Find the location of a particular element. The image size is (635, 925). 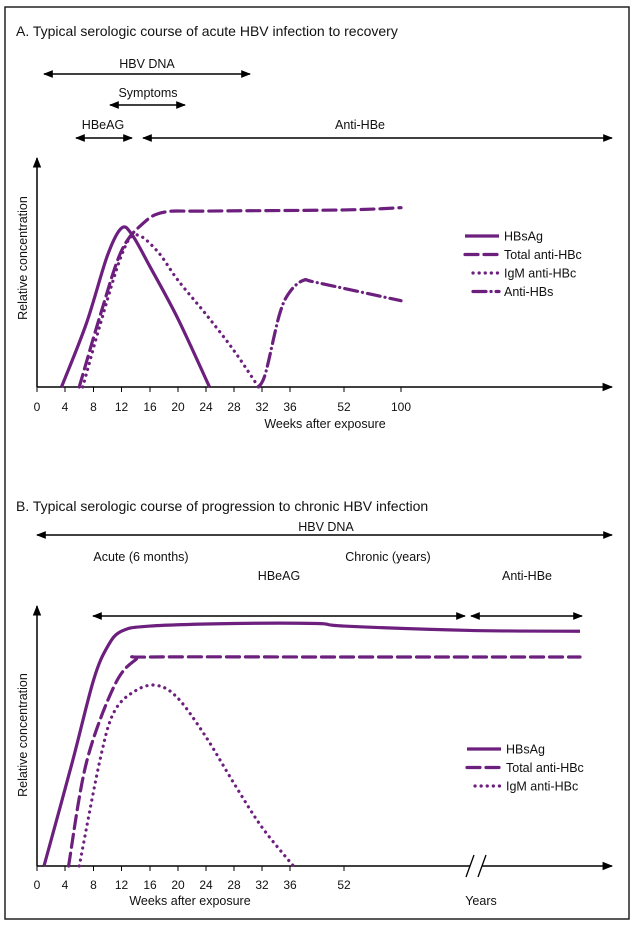

panel-b-legend-label-0: HBsAg is located at coordinates (525, 750).